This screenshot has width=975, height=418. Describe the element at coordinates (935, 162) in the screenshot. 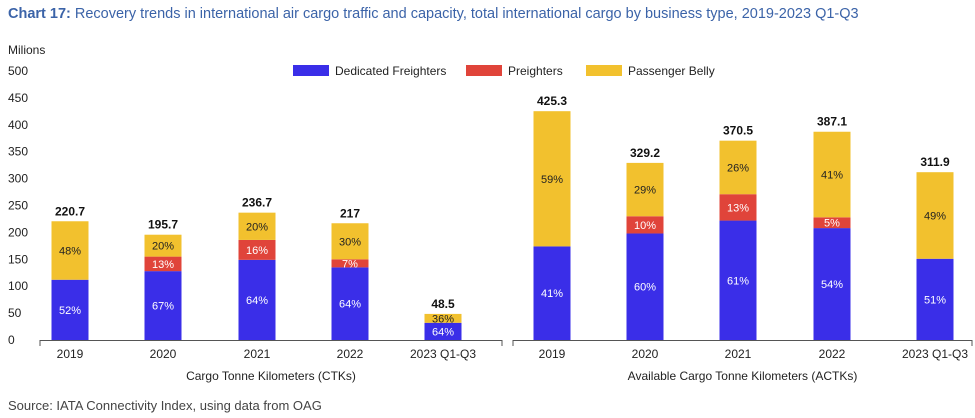

I see `bar-total-label: 311.9` at that location.